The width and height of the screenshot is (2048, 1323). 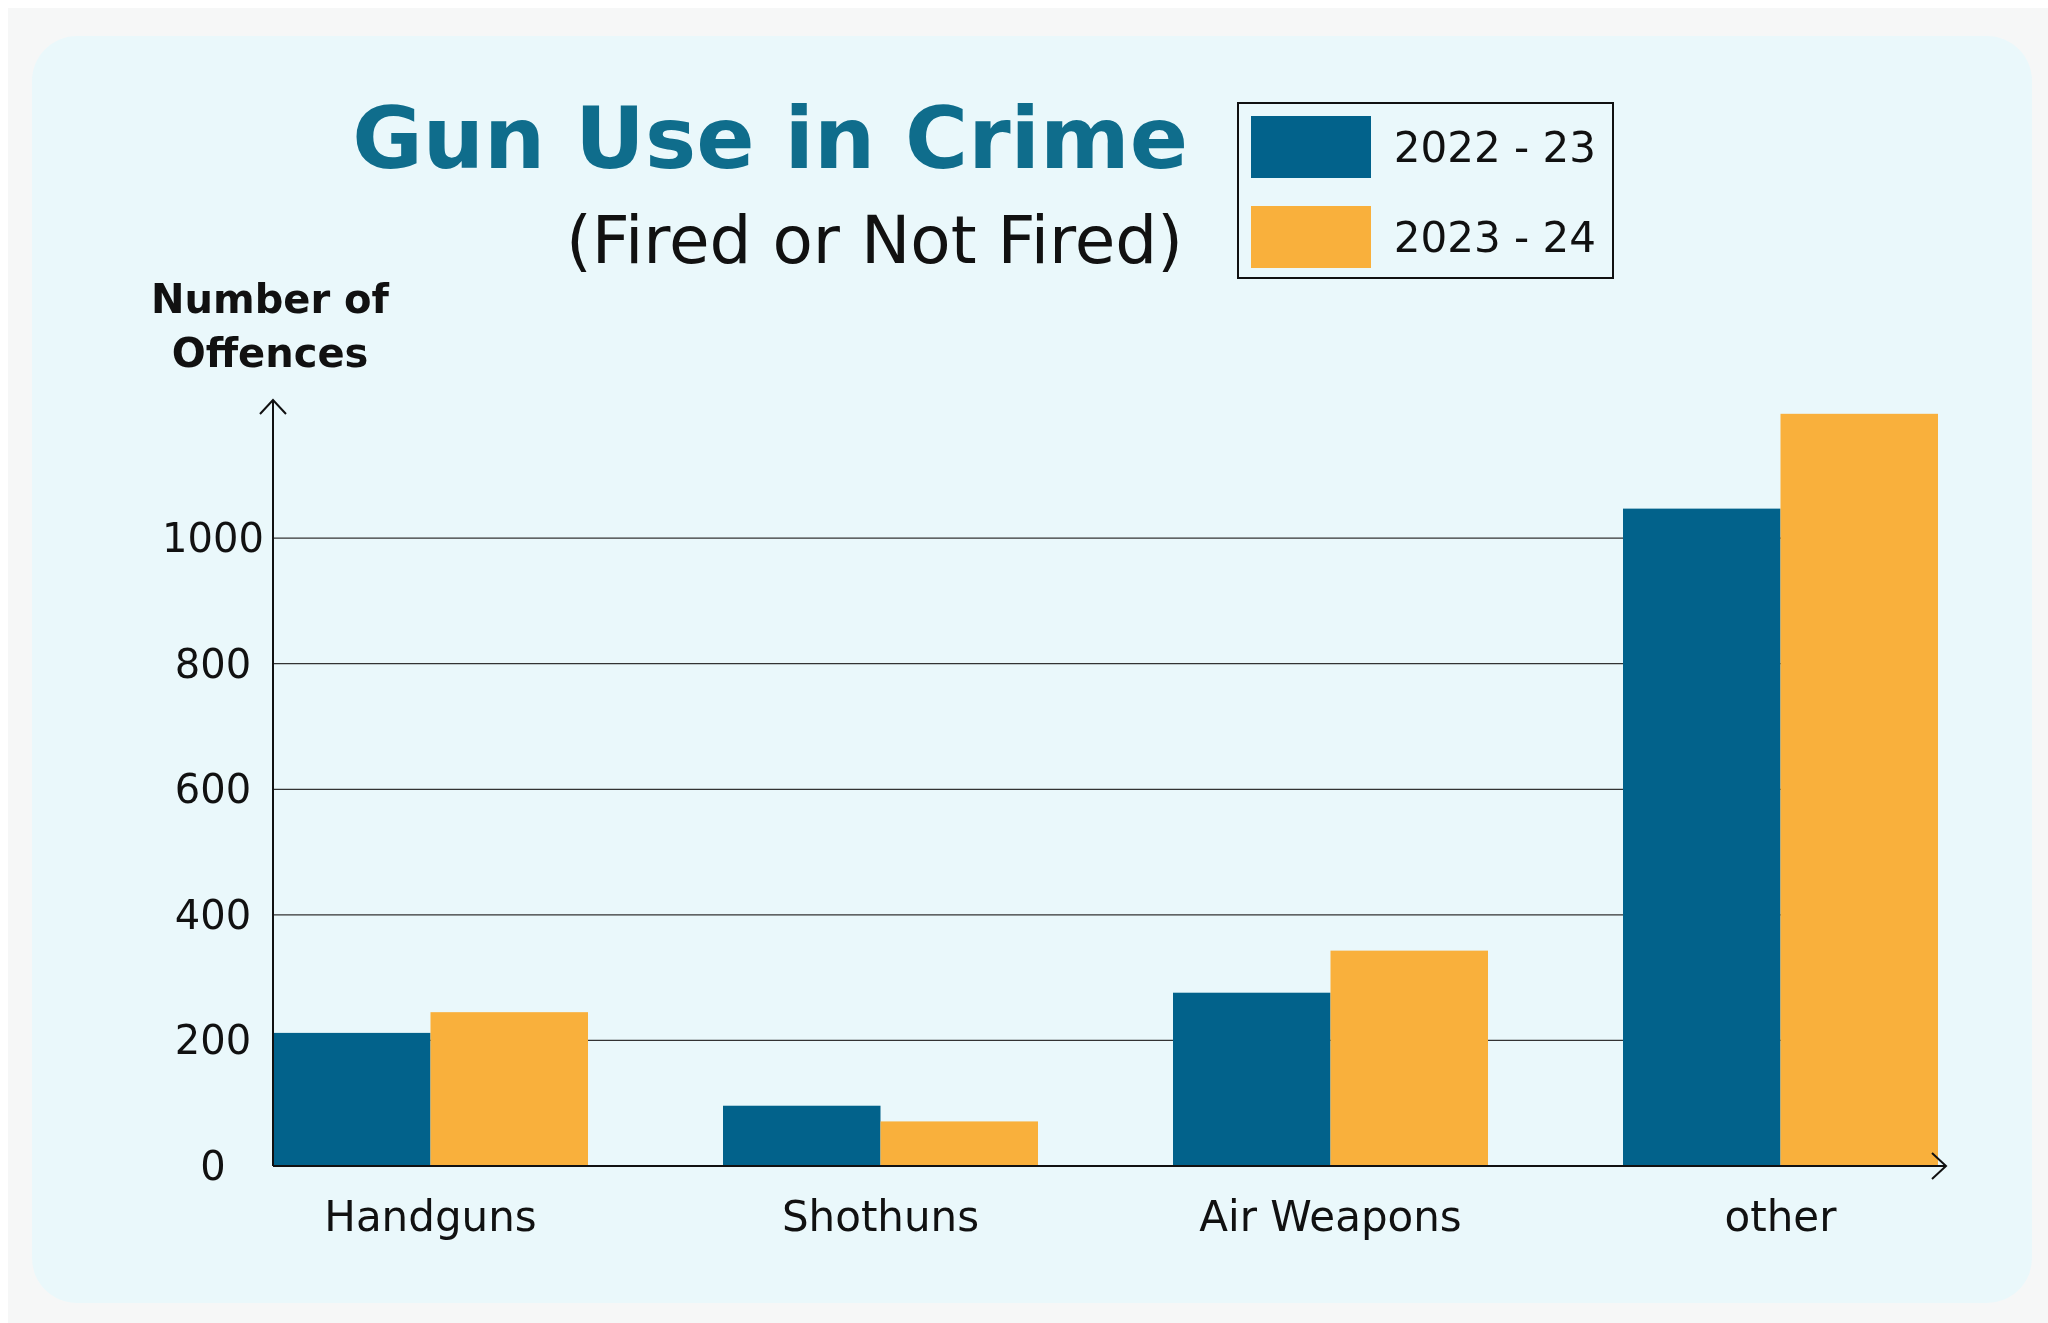 I want to click on y-tick-label: 400, so click(x=213, y=914).